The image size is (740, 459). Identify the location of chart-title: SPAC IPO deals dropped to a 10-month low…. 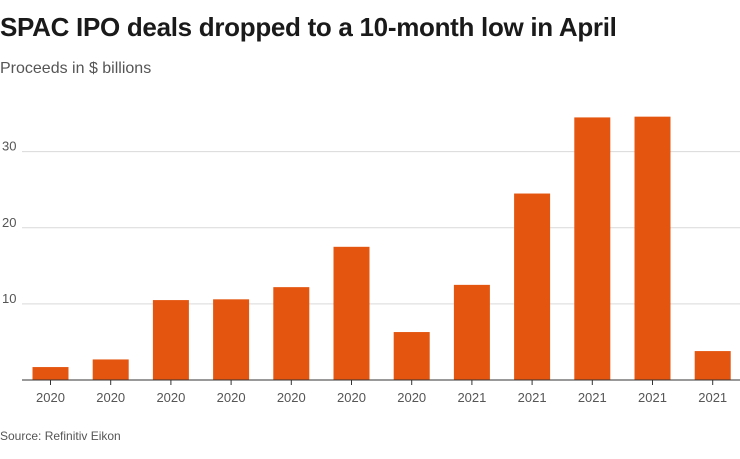
(308, 27).